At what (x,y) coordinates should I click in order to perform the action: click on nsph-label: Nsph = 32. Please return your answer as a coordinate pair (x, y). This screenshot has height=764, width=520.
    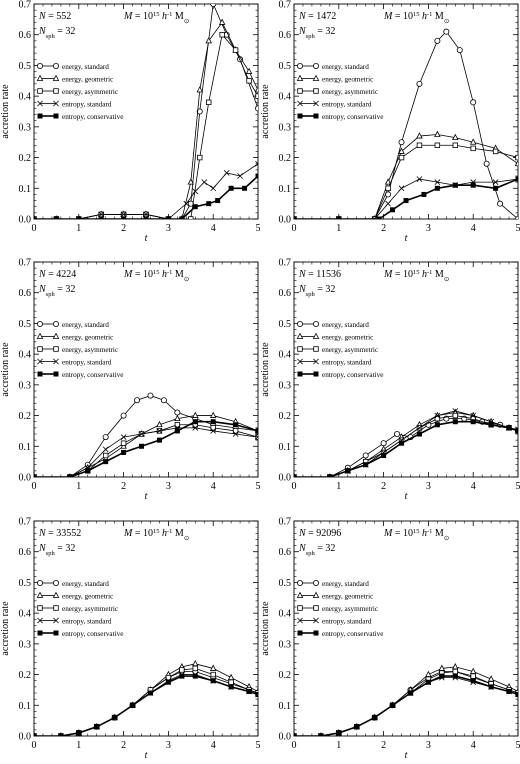
    Looking at the image, I should click on (316, 33).